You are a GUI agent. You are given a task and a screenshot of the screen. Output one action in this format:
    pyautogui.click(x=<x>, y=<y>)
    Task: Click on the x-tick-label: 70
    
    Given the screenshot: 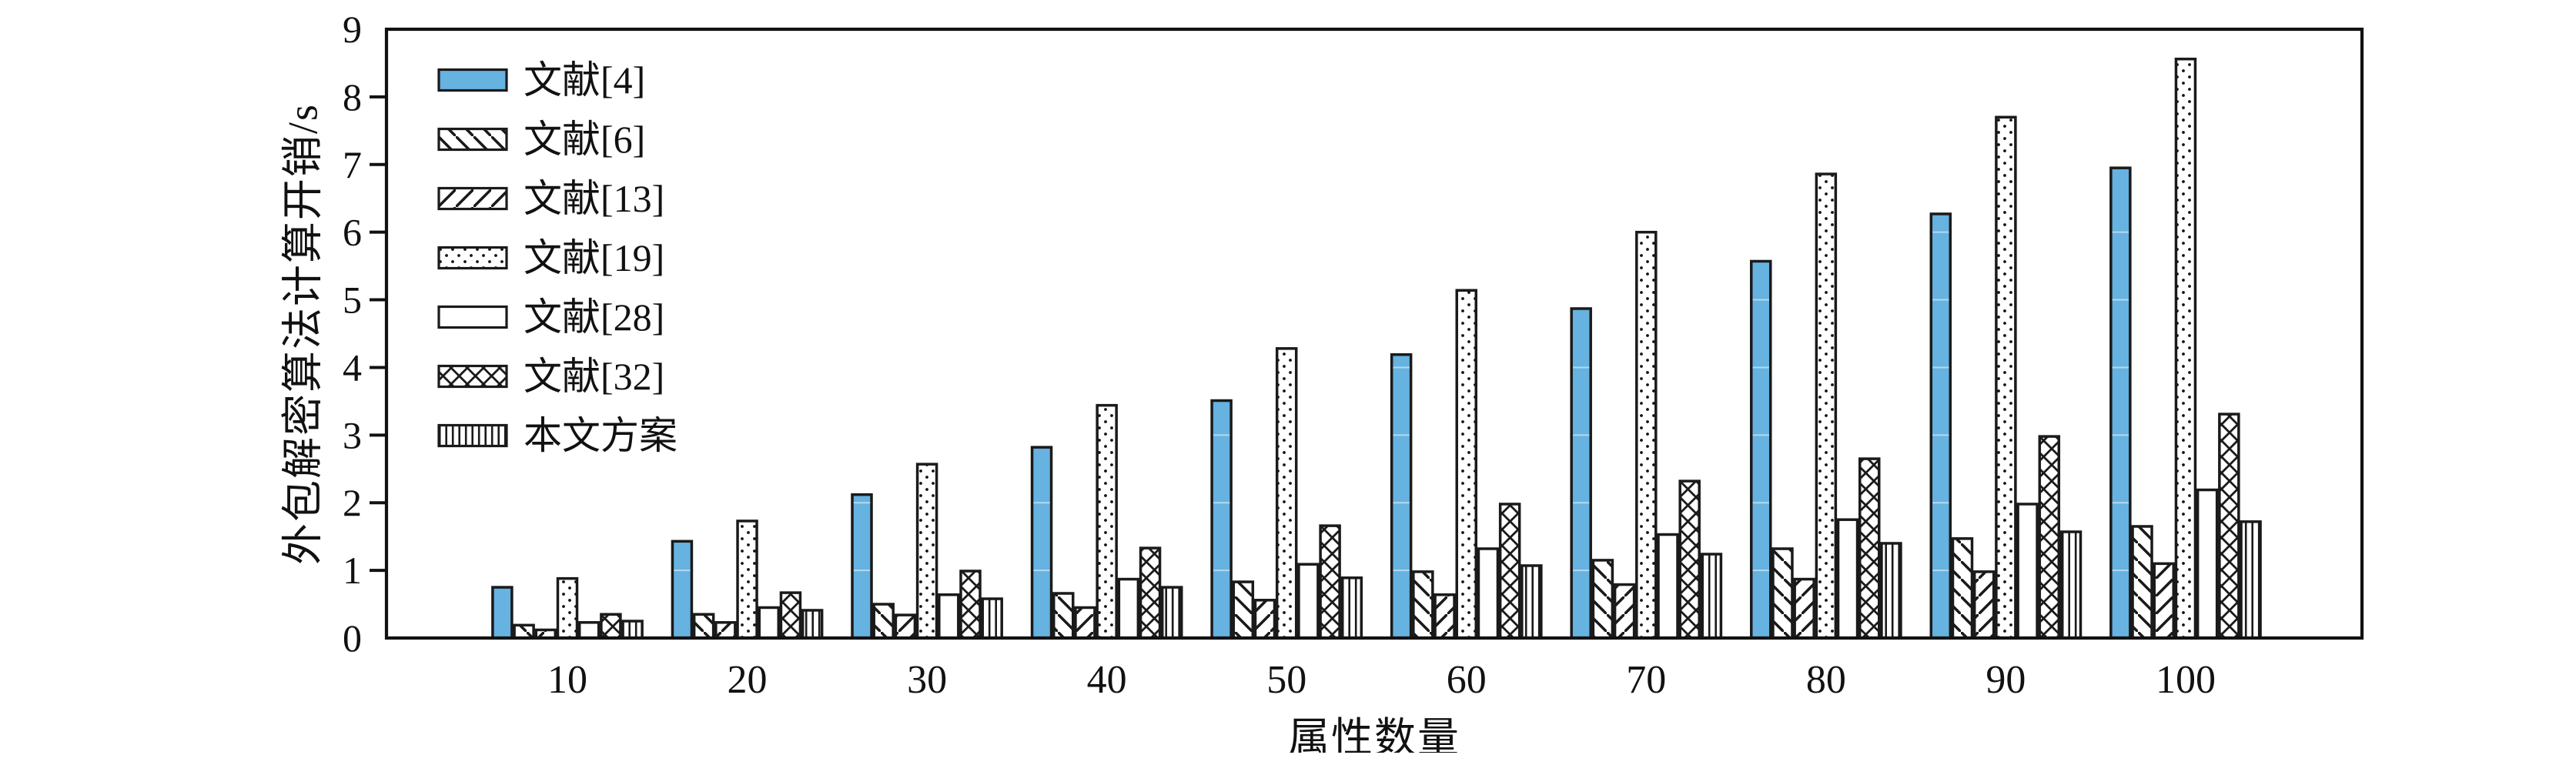 What is the action you would take?
    pyautogui.click(x=1646, y=680)
    